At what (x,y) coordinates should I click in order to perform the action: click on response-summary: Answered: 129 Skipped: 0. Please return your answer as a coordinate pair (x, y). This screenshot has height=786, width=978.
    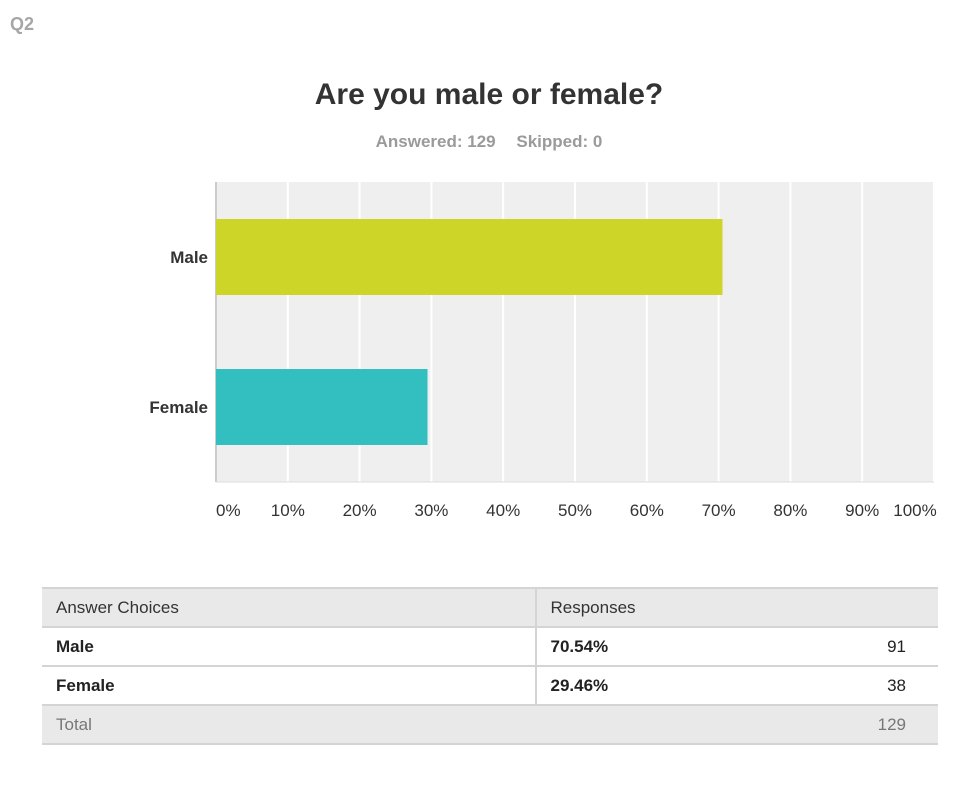
    Looking at the image, I should click on (489, 142).